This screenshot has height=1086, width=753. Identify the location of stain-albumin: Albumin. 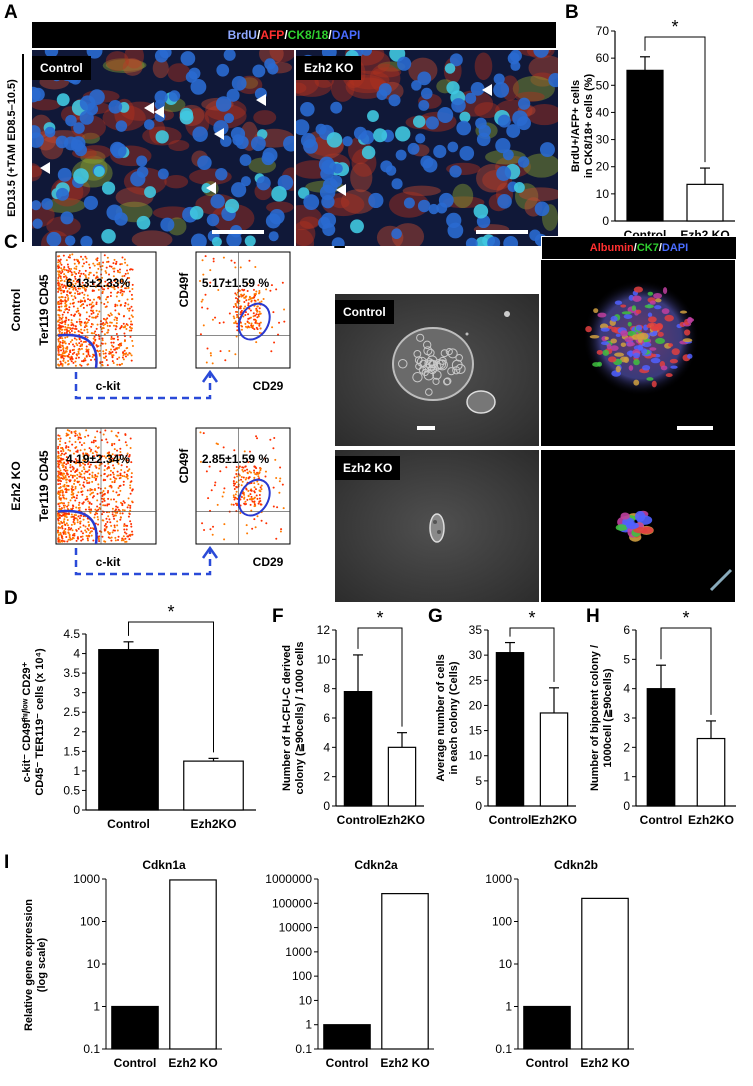
(611, 248).